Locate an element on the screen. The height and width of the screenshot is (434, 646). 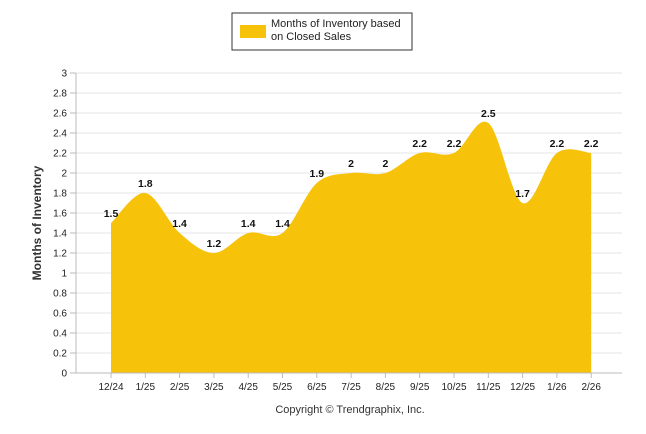
y-tick-label: 2 is located at coordinates (64, 174).